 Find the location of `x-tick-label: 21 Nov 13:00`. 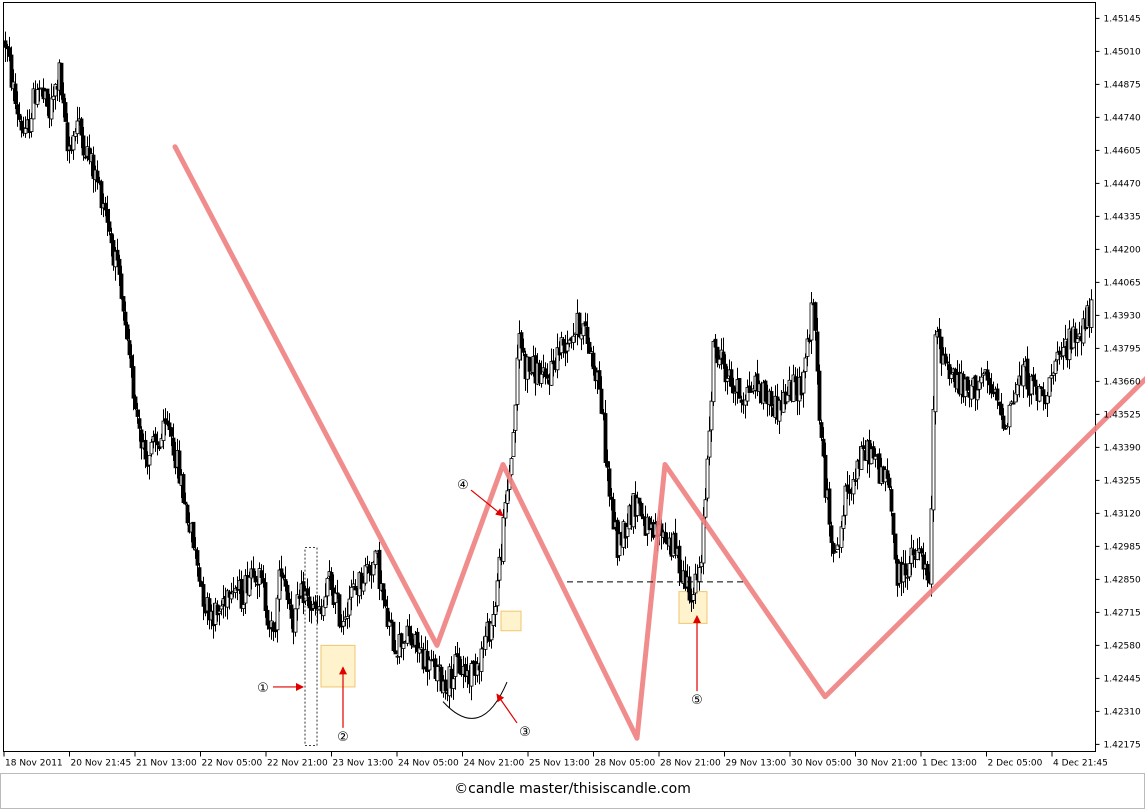

x-tick-label: 21 Nov 13:00 is located at coordinates (166, 764).